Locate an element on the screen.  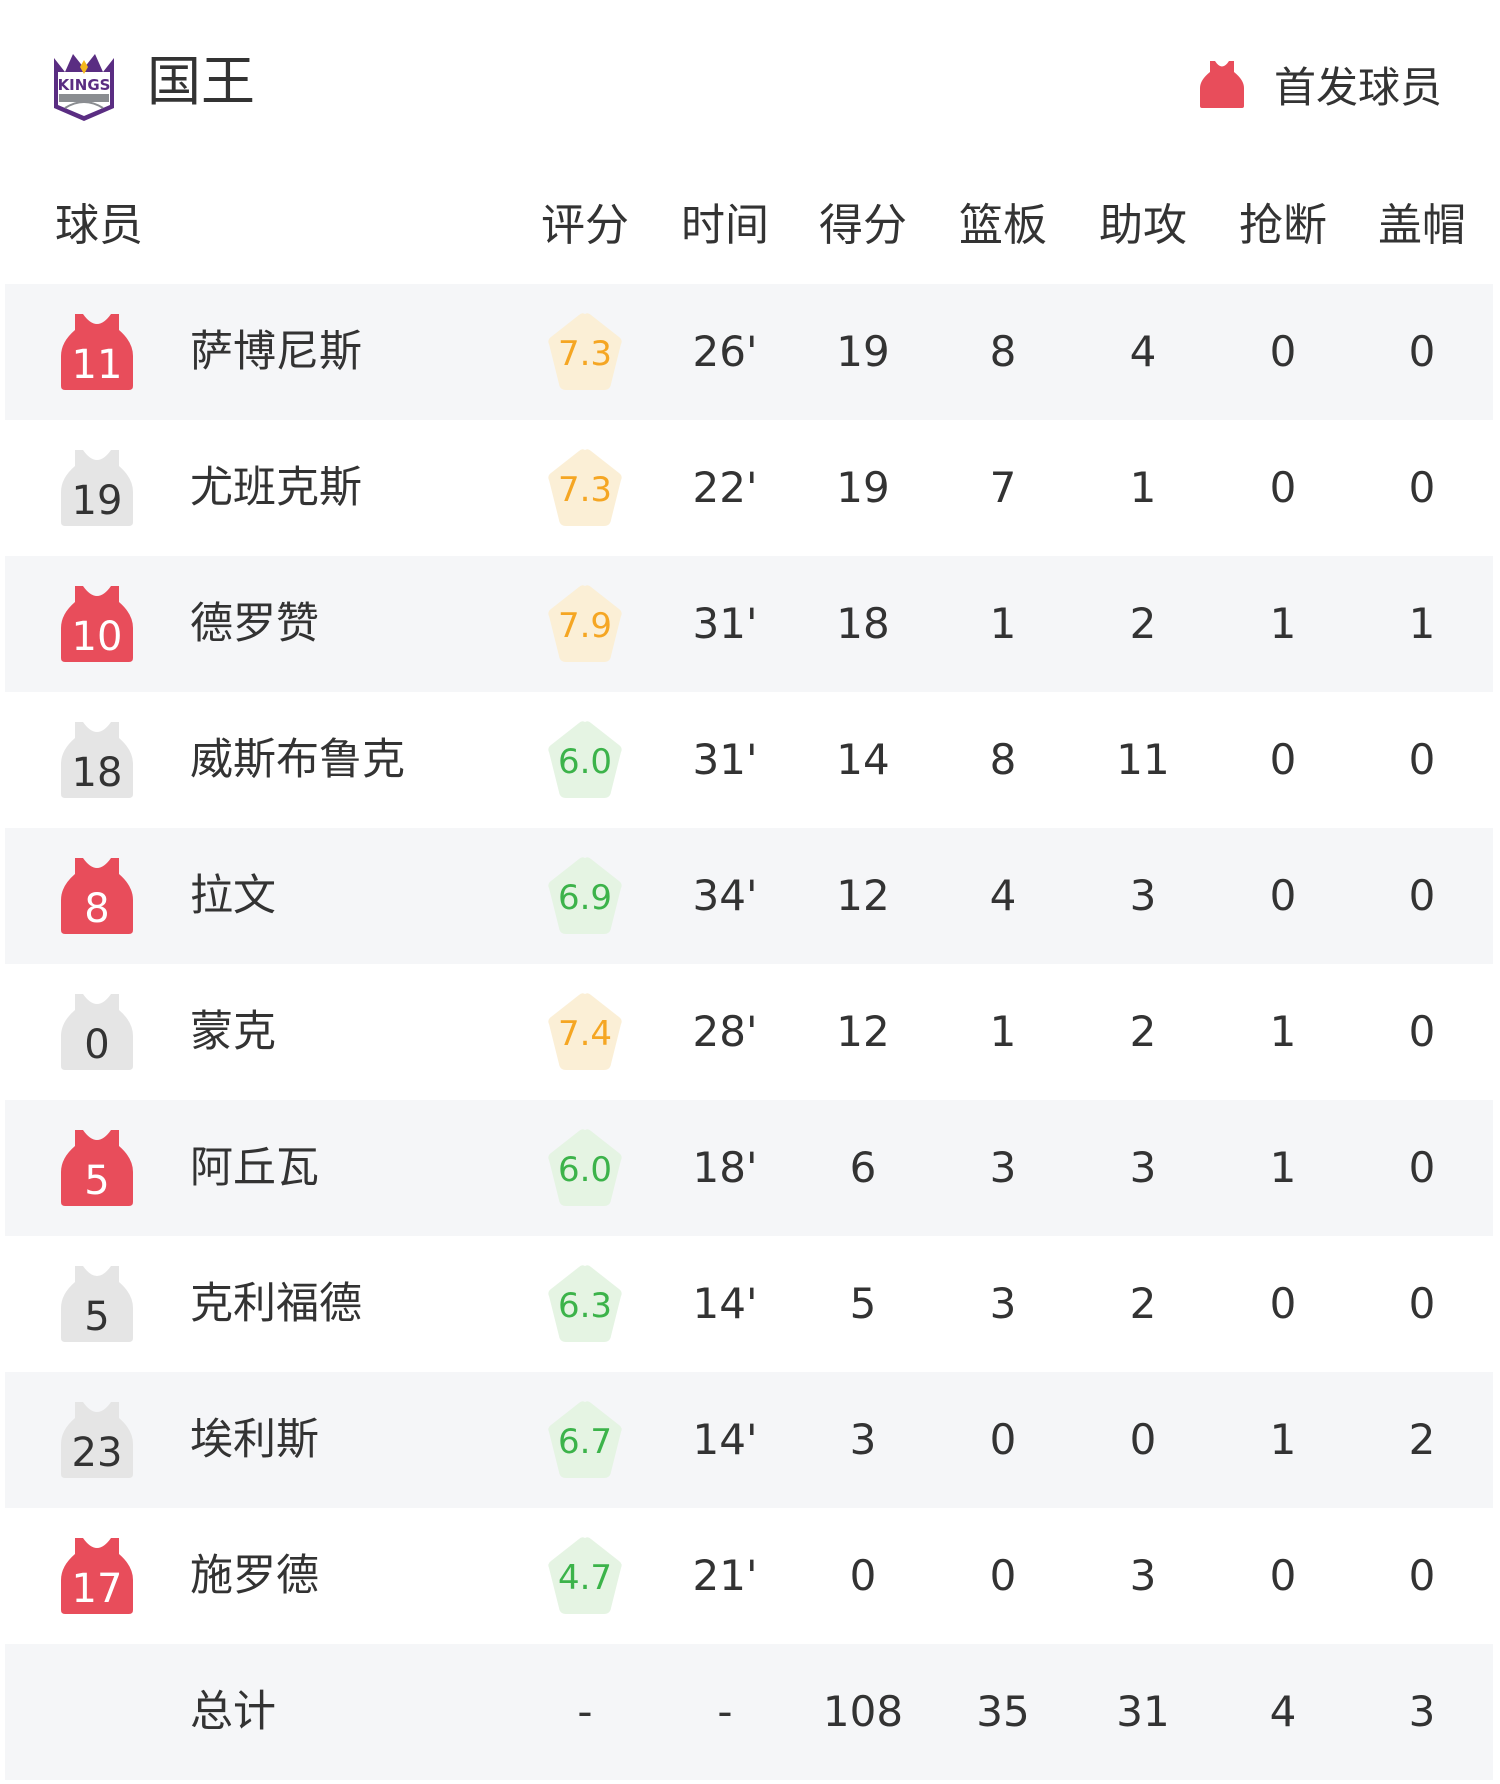
col-blocks: 盖帽 is located at coordinates (1422, 225).